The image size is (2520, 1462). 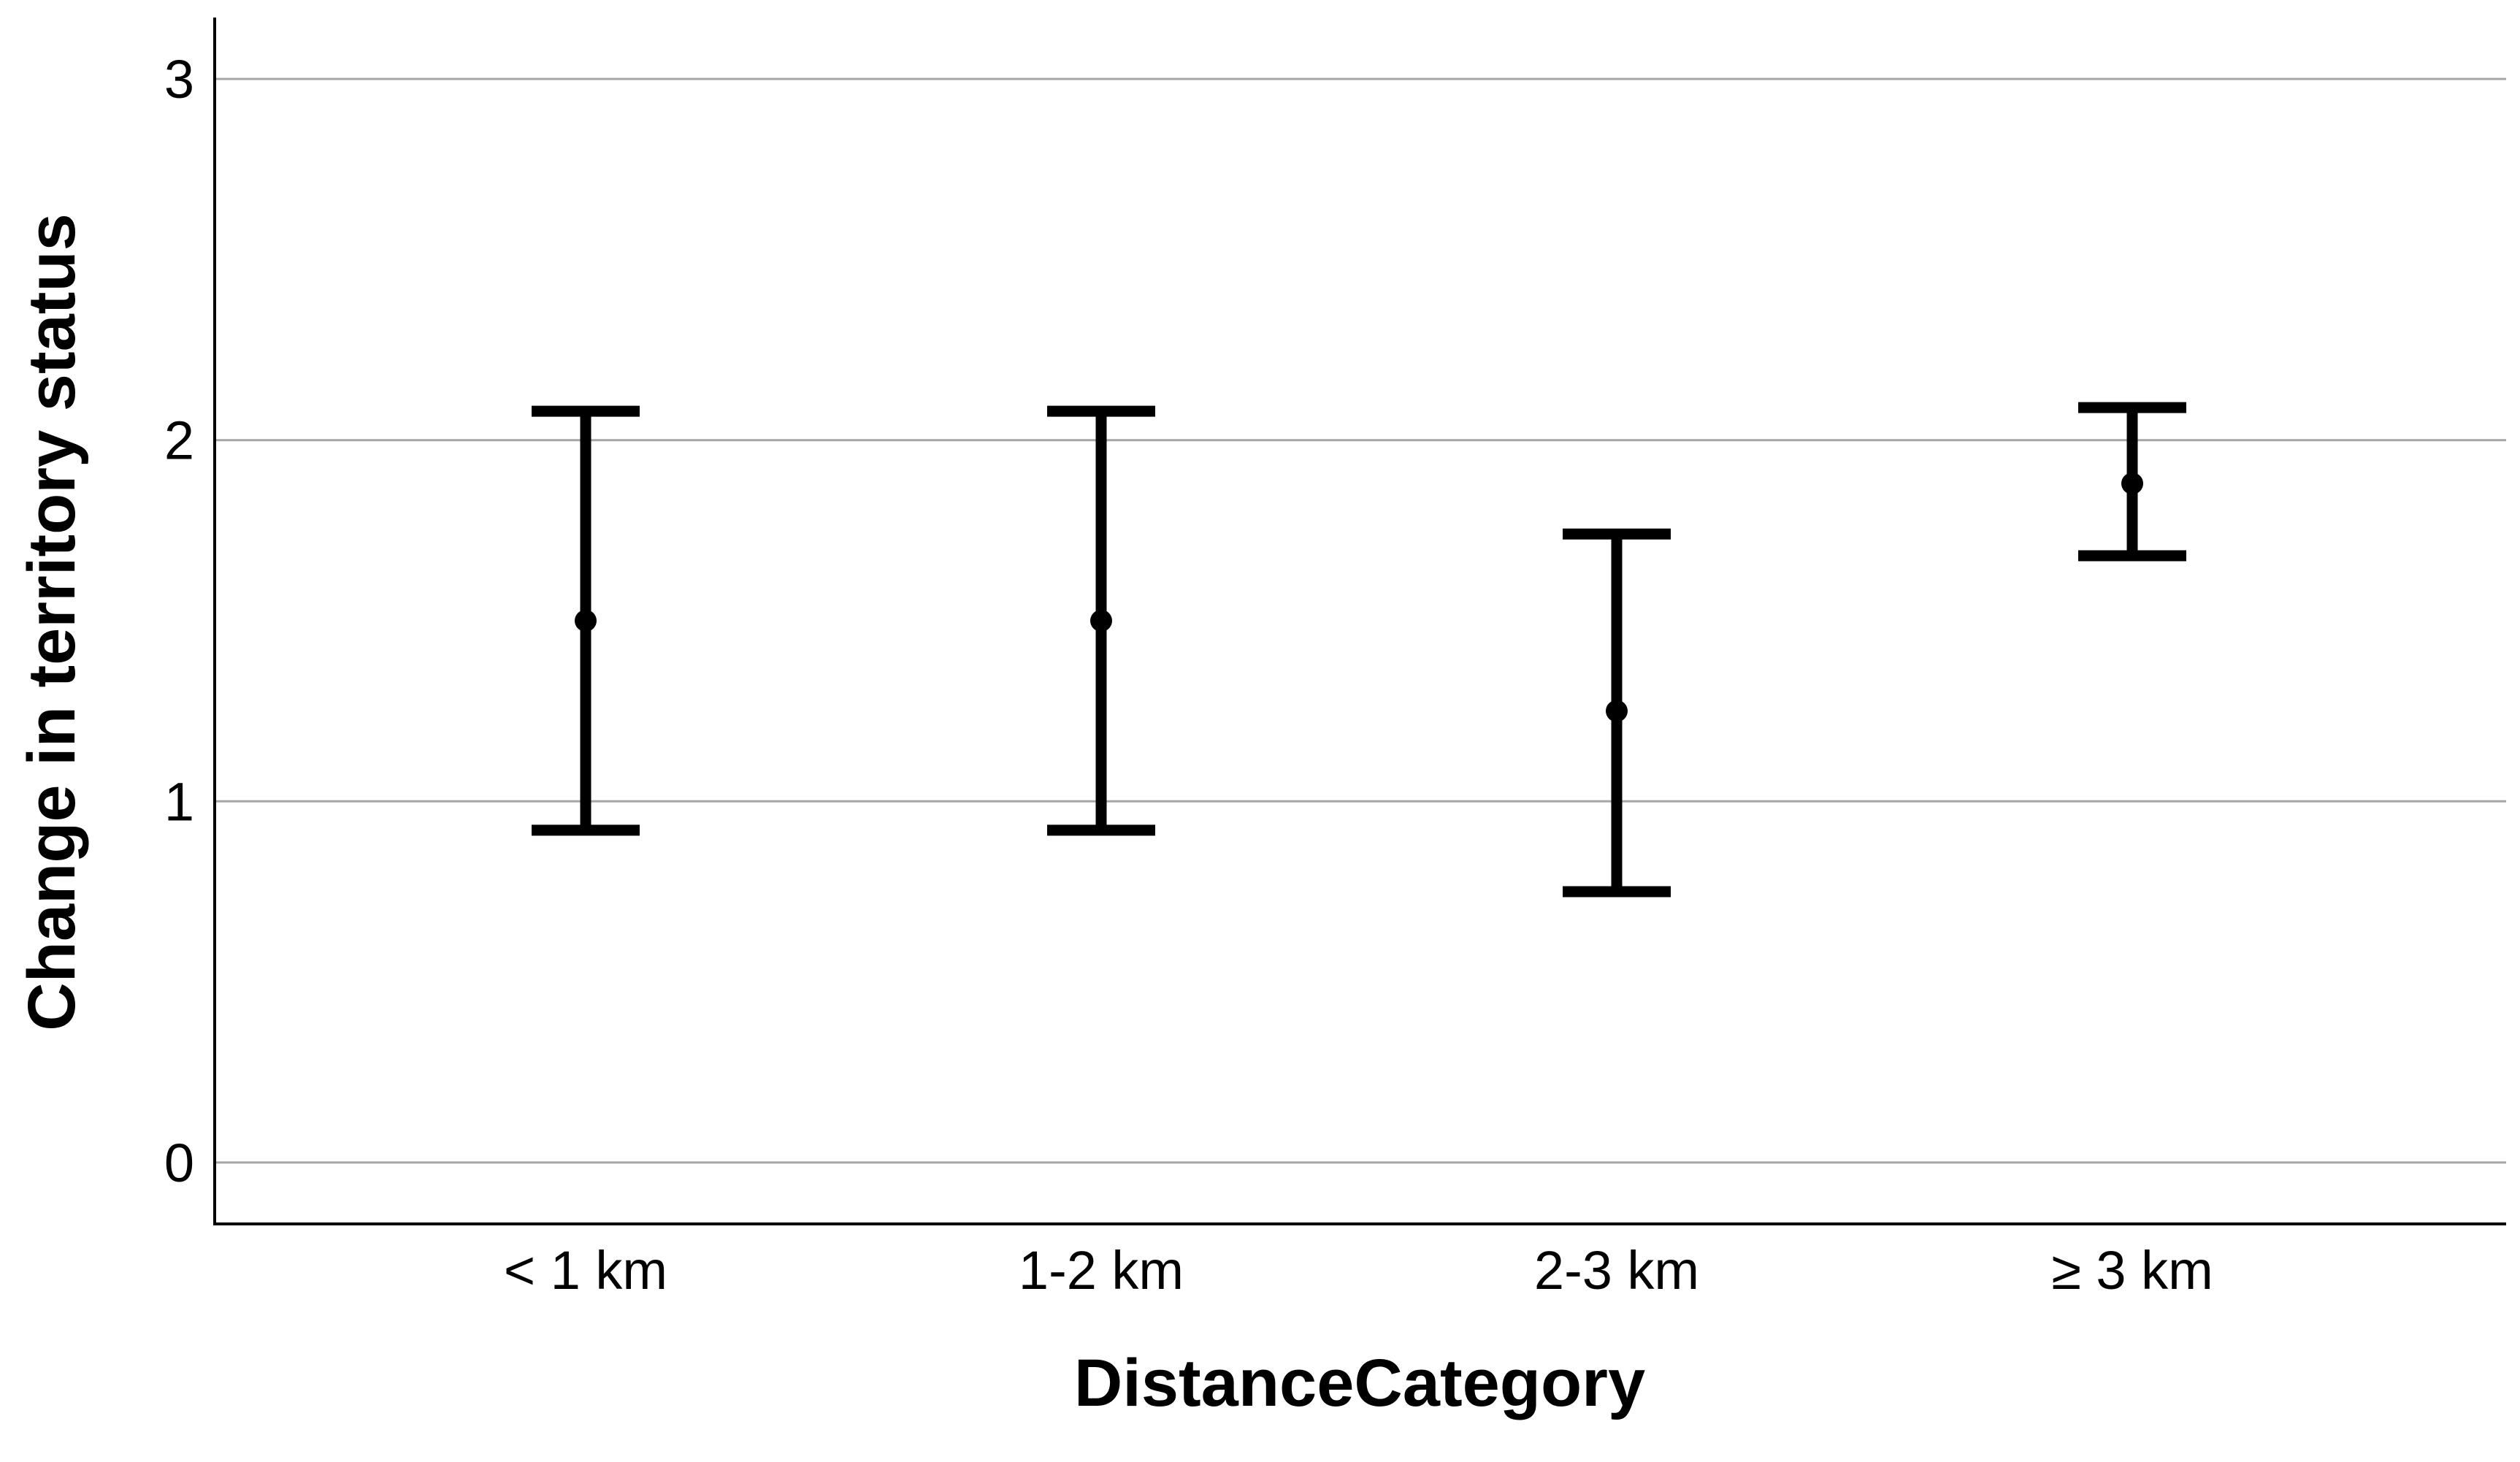 I want to click on x-tick-label: ≥ 3 km, so click(x=2132, y=1270).